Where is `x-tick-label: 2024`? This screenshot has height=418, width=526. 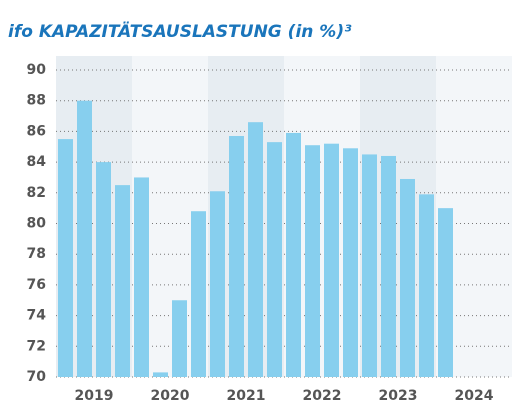
x-tick-label: 2024 is located at coordinates (474, 396).